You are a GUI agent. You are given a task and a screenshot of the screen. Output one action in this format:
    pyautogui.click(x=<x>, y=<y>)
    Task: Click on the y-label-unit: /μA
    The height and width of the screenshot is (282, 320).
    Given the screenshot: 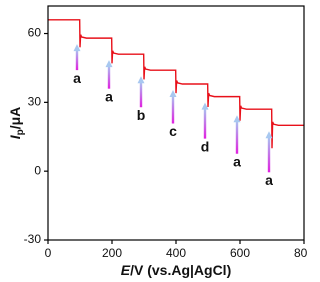 What is the action you would take?
    pyautogui.click(x=15, y=118)
    